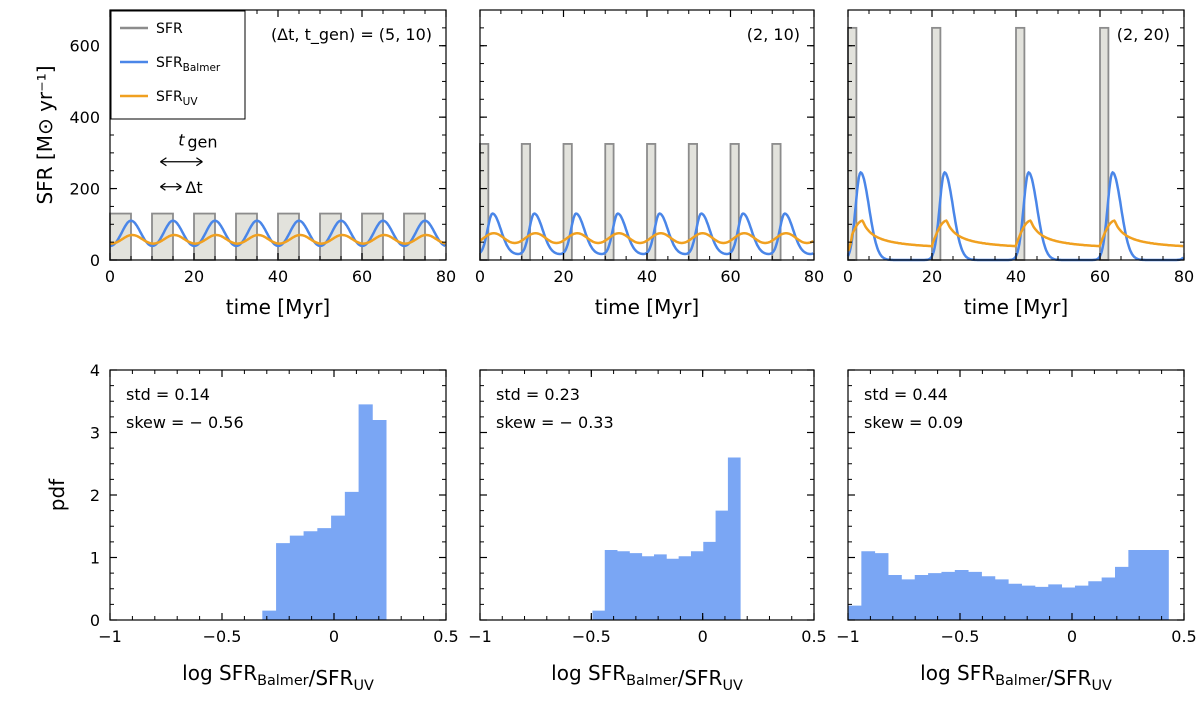 The image size is (1200, 713). What do you see at coordinates (351, 35) in the screenshot?
I see `panel-annotation: (Δt, t_gen) = (5, 10)` at bounding box center [351, 35].